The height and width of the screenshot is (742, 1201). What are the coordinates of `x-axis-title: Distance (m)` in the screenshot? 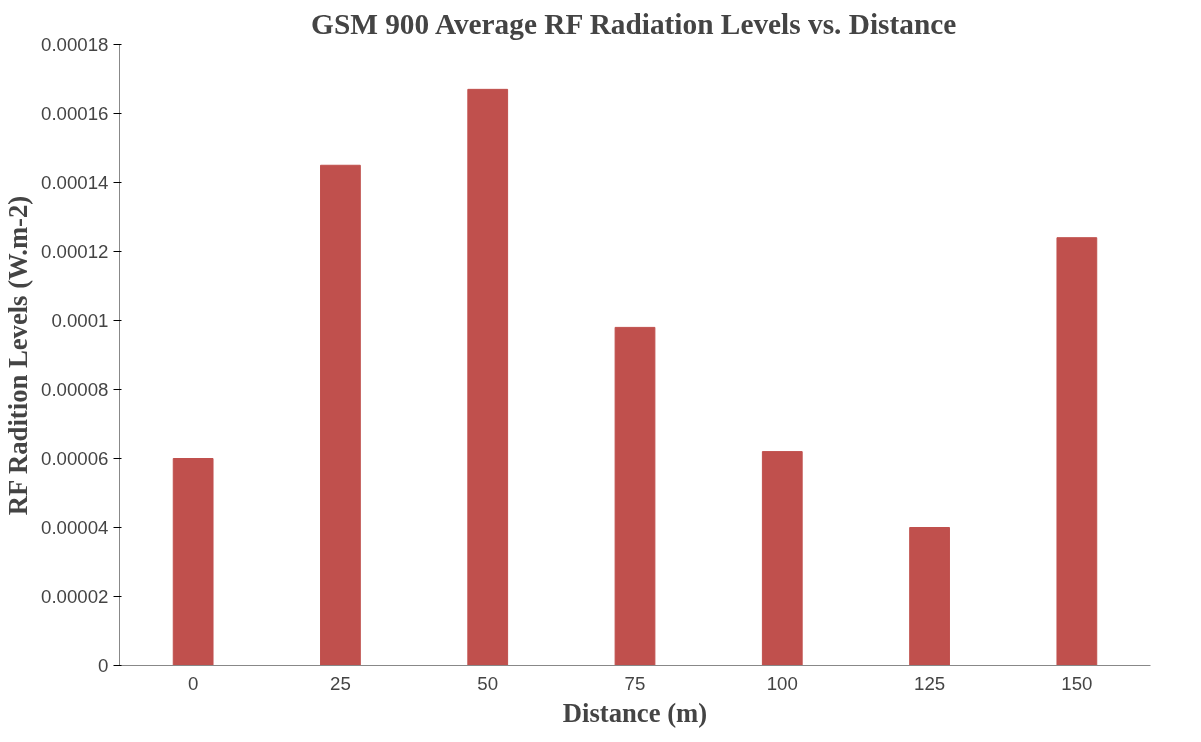 It's located at (635, 712).